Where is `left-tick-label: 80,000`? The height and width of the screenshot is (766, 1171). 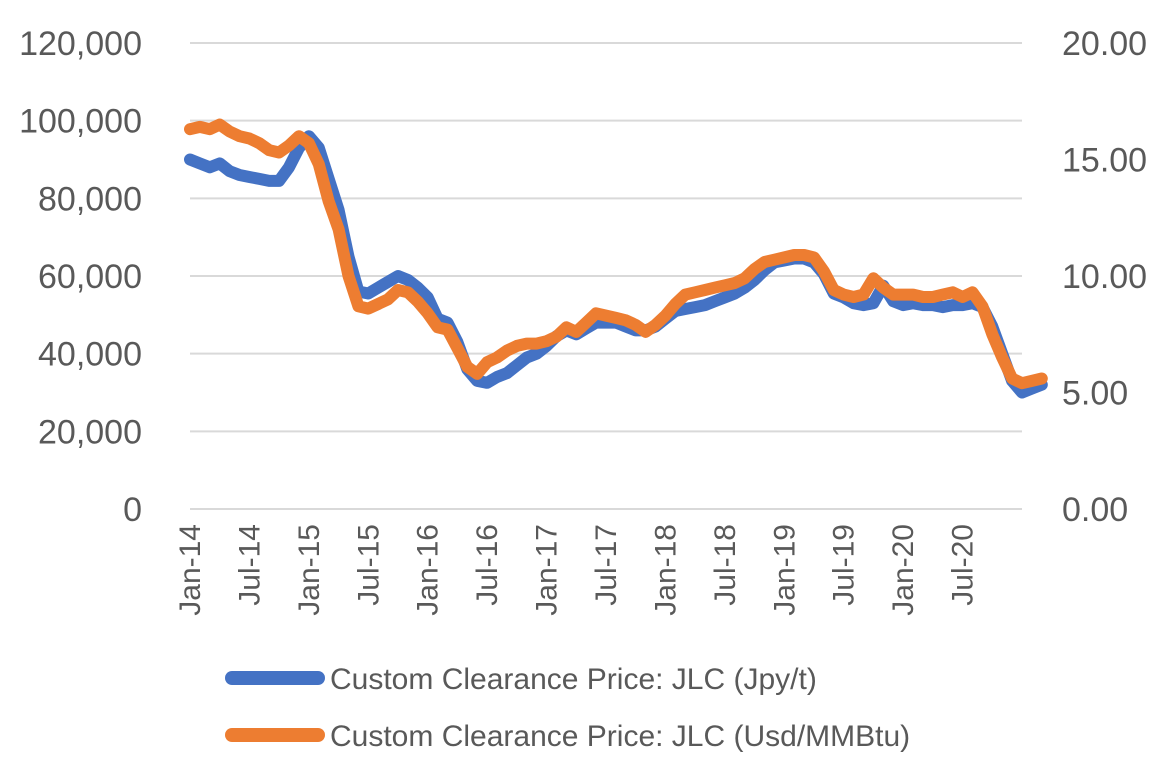 left-tick-label: 80,000 is located at coordinates (90, 199).